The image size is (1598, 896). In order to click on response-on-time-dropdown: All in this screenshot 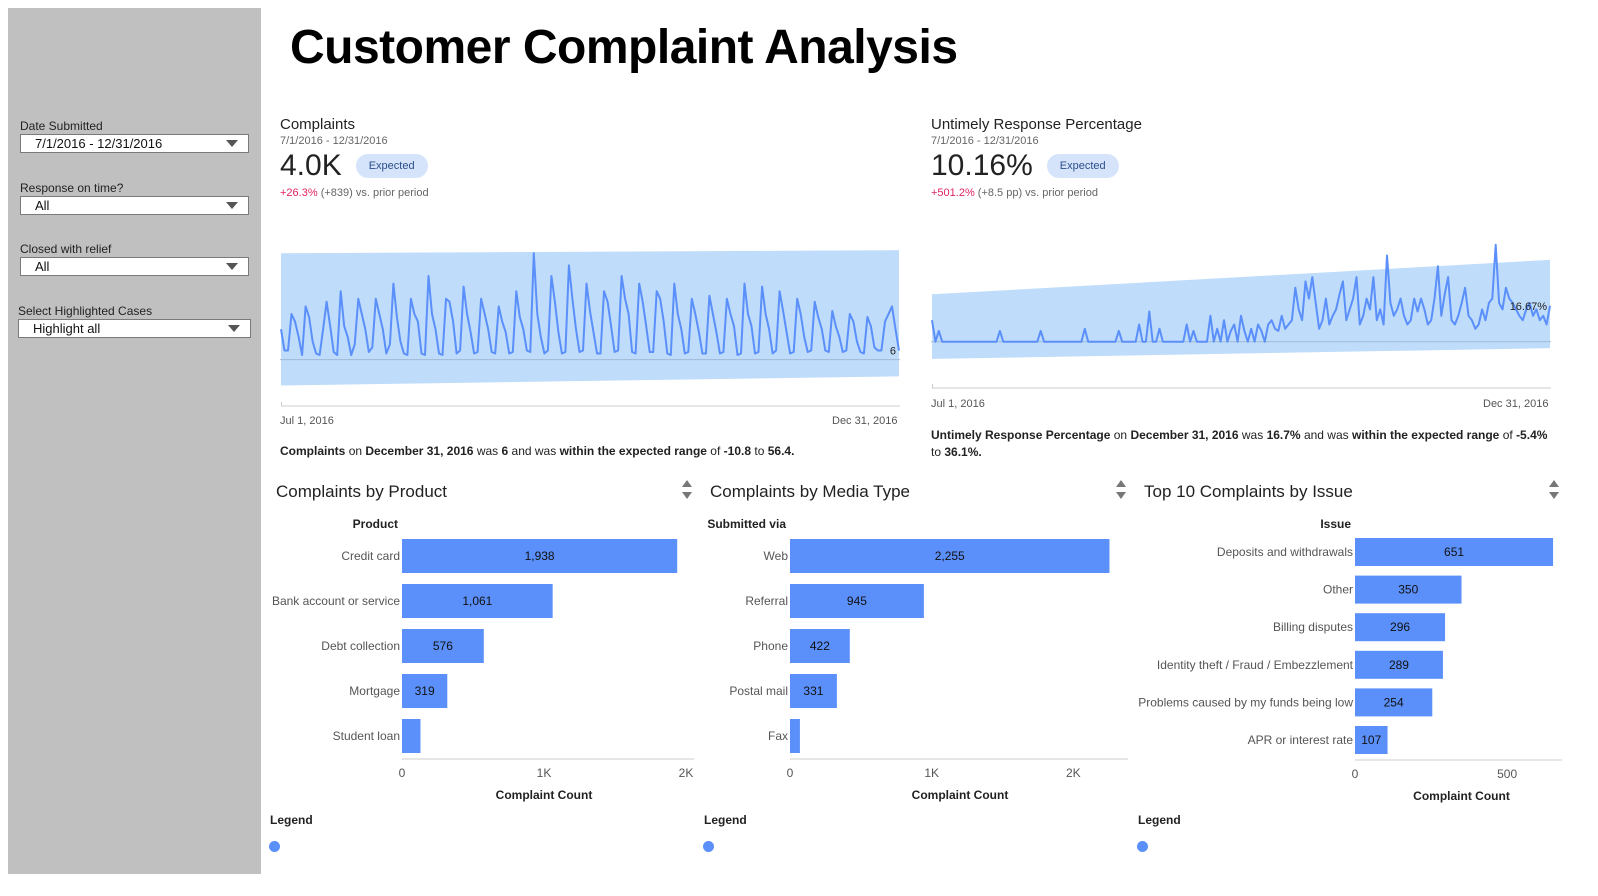, I will do `click(134, 205)`.